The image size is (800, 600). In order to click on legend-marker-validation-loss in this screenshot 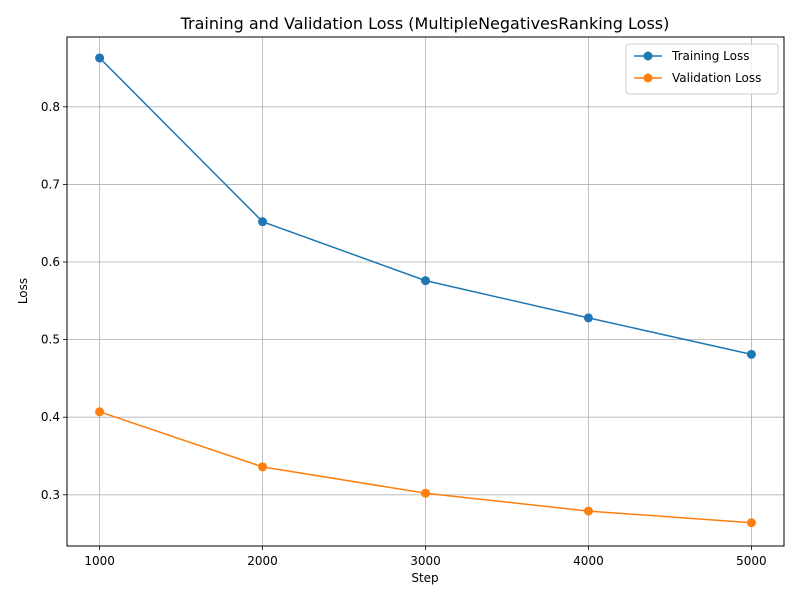, I will do `click(648, 78)`.